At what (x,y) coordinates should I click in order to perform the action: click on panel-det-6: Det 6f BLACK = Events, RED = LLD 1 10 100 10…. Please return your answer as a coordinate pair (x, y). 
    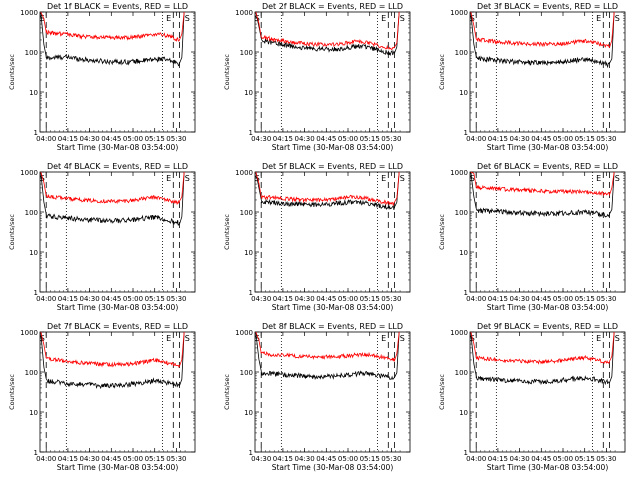
    Looking at the image, I should click on (532, 237).